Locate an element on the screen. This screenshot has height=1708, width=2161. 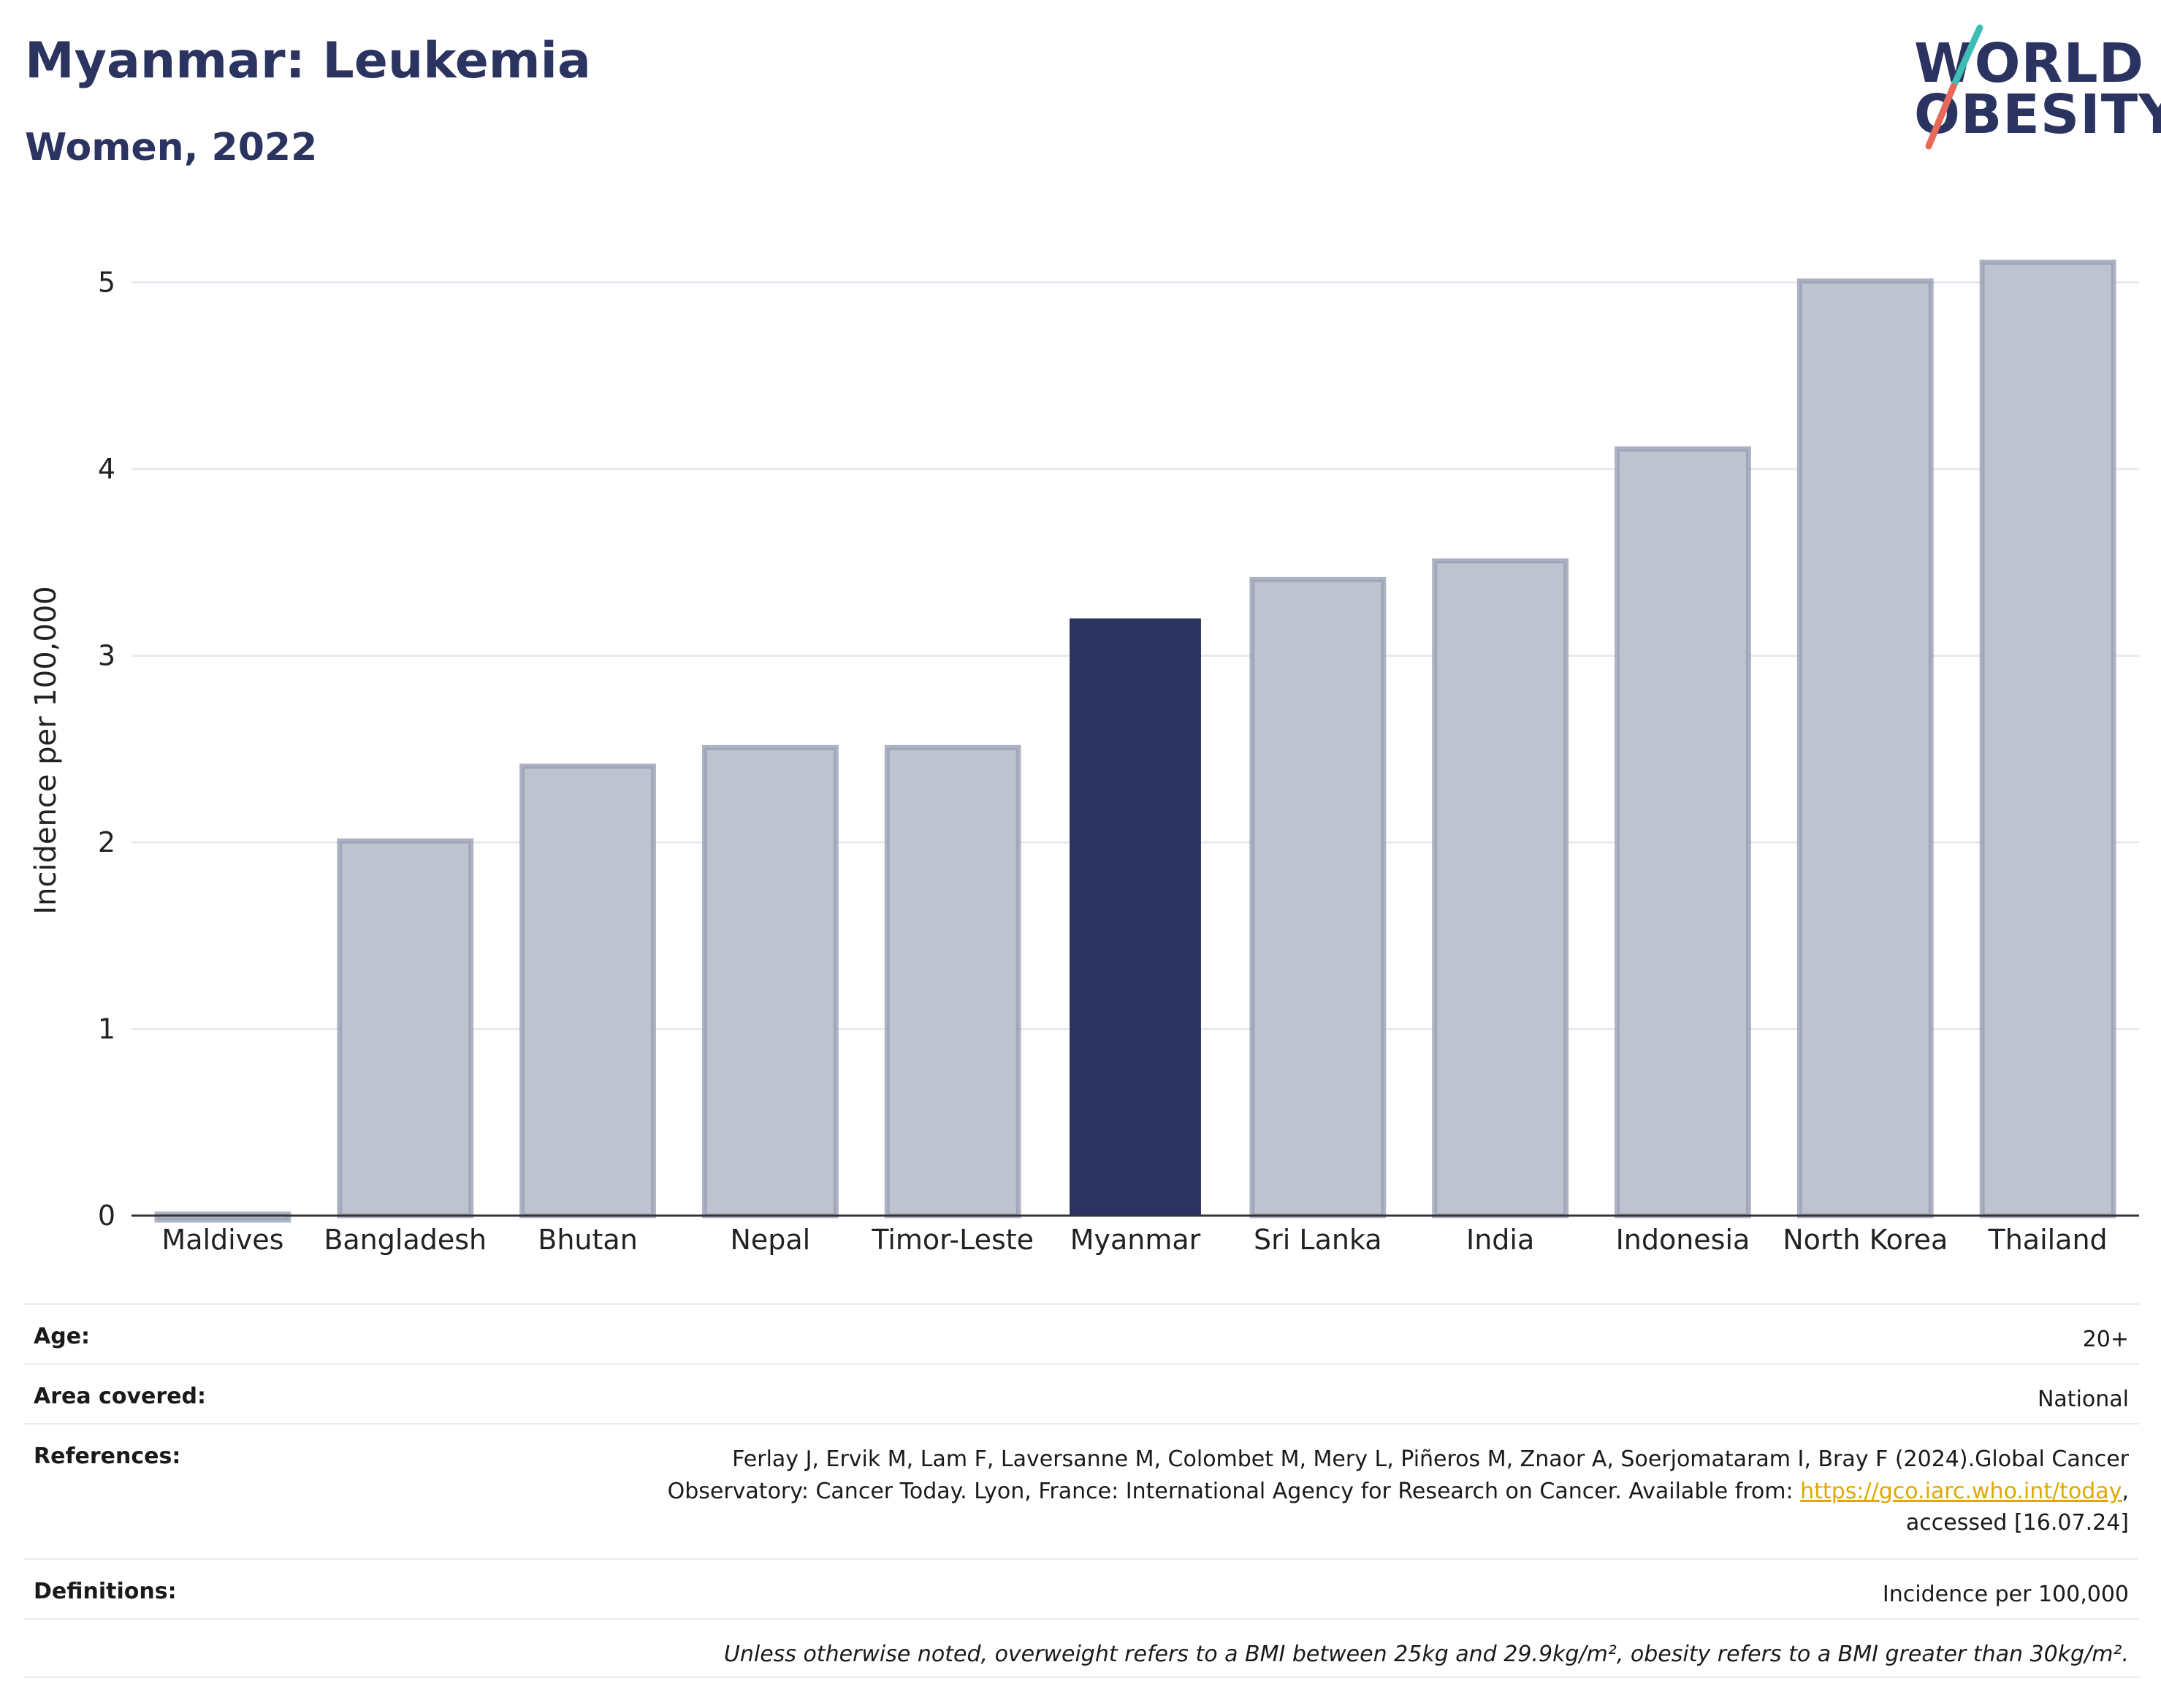
x-tick-label: India is located at coordinates (1500, 1240).